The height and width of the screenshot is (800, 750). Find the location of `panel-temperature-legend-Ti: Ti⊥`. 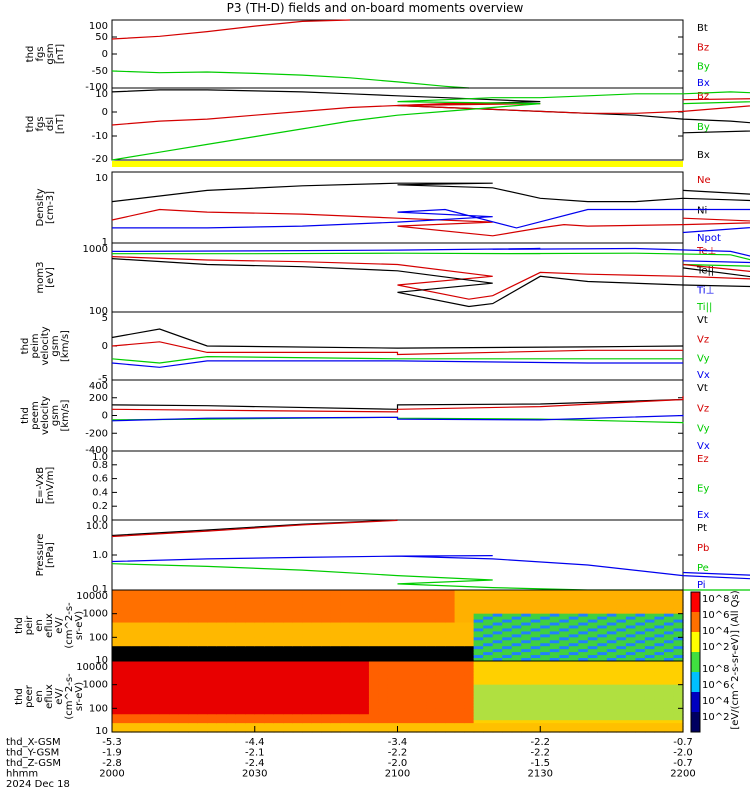

panel-temperature-legend-Ti: Ti⊥ is located at coordinates (705, 290).